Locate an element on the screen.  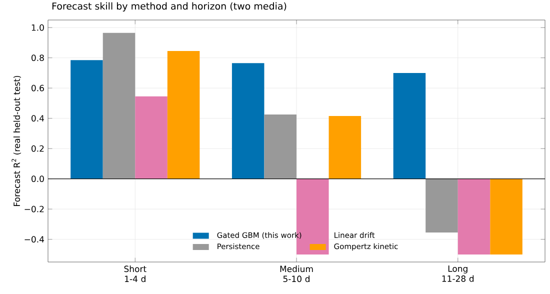
y-tick-label: 1.0 is located at coordinates (38, 27).